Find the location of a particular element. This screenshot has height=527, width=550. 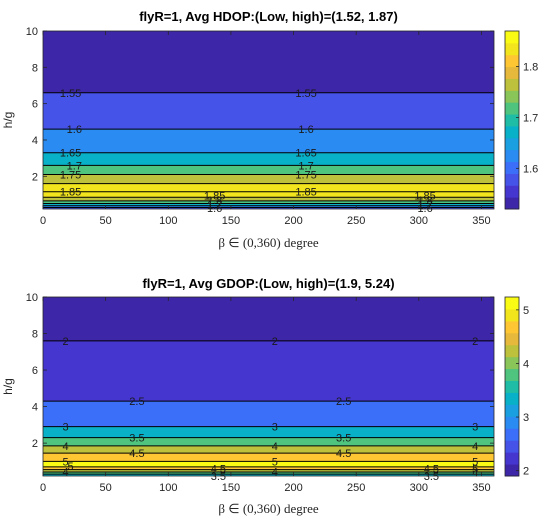

gdop-y-axis-label: h/g is located at coordinates (8, 386).